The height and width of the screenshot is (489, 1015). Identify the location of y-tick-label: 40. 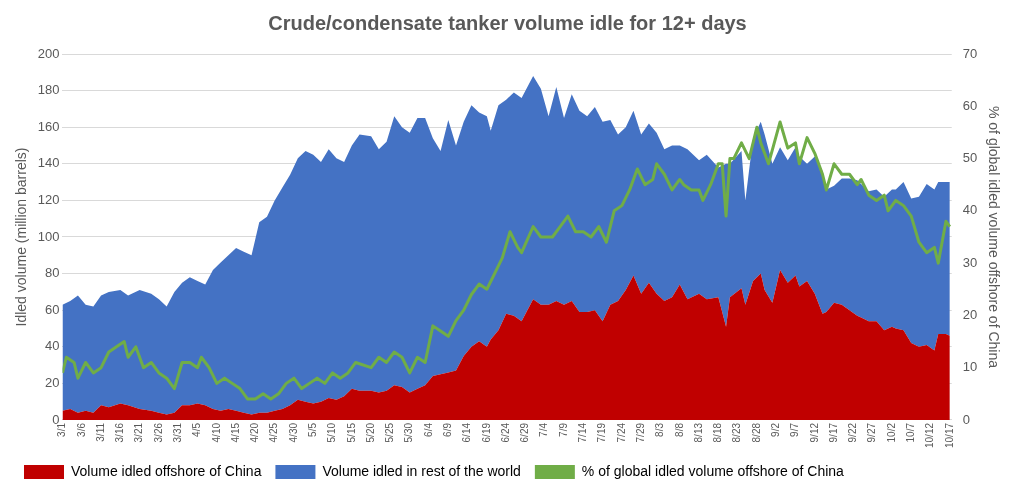
(52, 346).